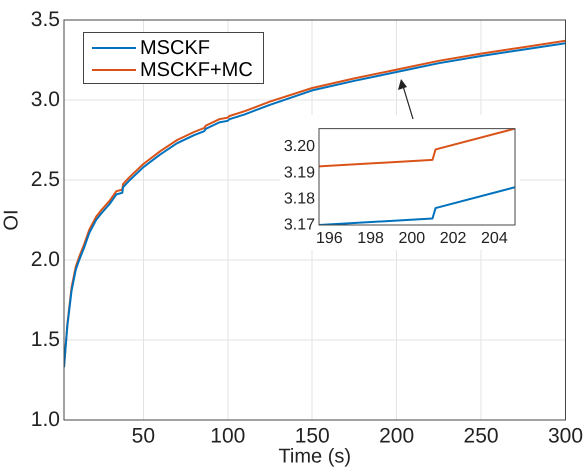 The image size is (587, 471). I want to click on y-tick-label: 3.19, so click(300, 173).